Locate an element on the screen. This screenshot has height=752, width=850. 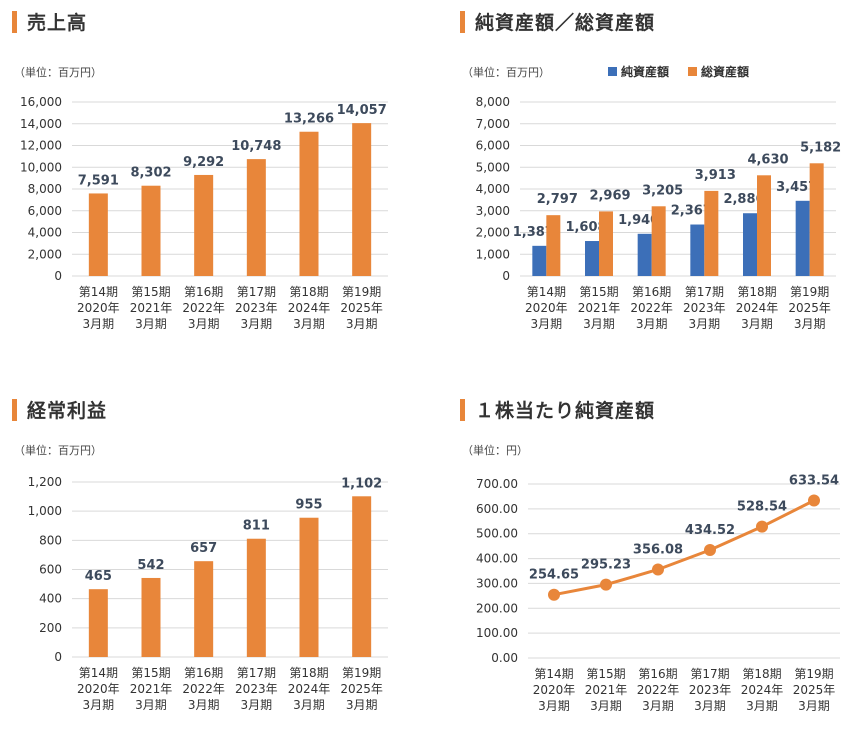
y-tick-label: 200.00 is located at coordinates (497, 608).